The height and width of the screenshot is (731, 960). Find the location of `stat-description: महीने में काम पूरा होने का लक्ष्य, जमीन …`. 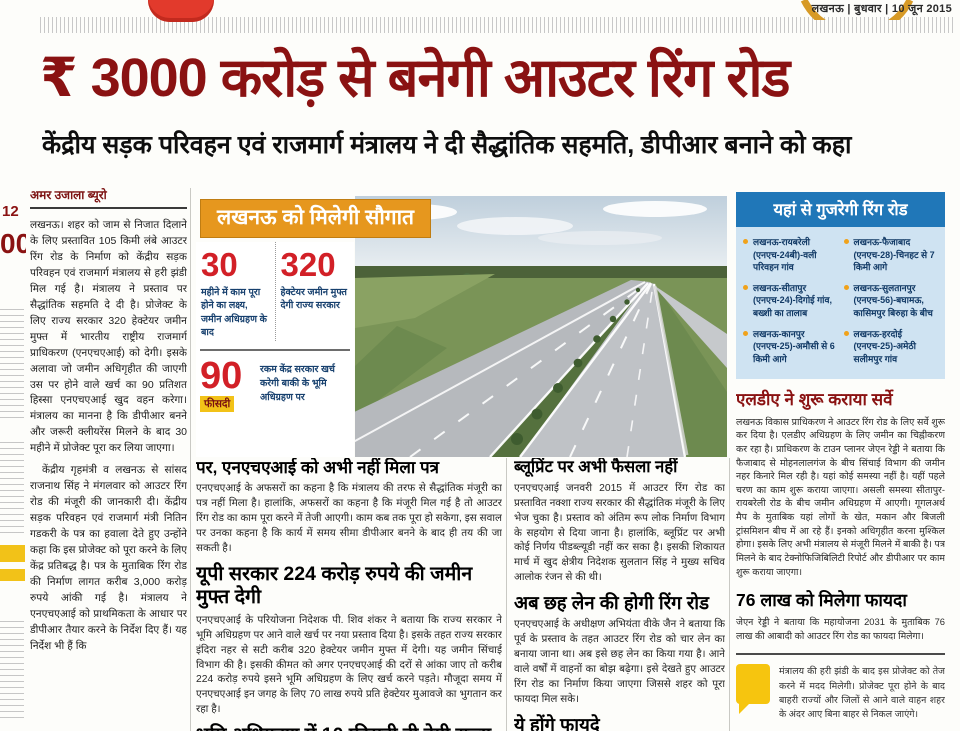

stat-description: महीने में काम पूरा होने का लक्ष्य, जमीन … is located at coordinates (234, 312).